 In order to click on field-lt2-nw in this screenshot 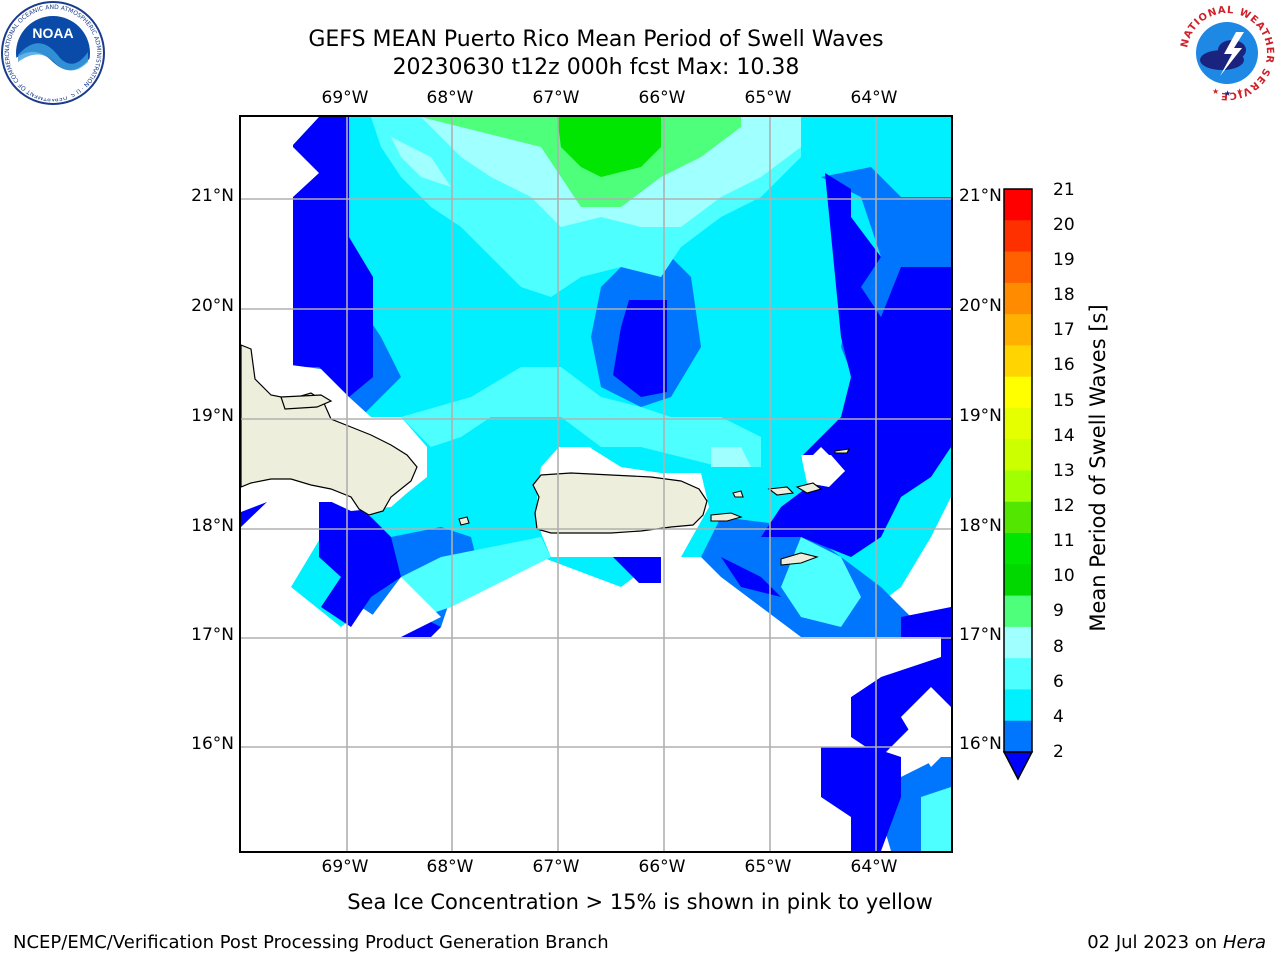, I will do `click(333, 257)`.